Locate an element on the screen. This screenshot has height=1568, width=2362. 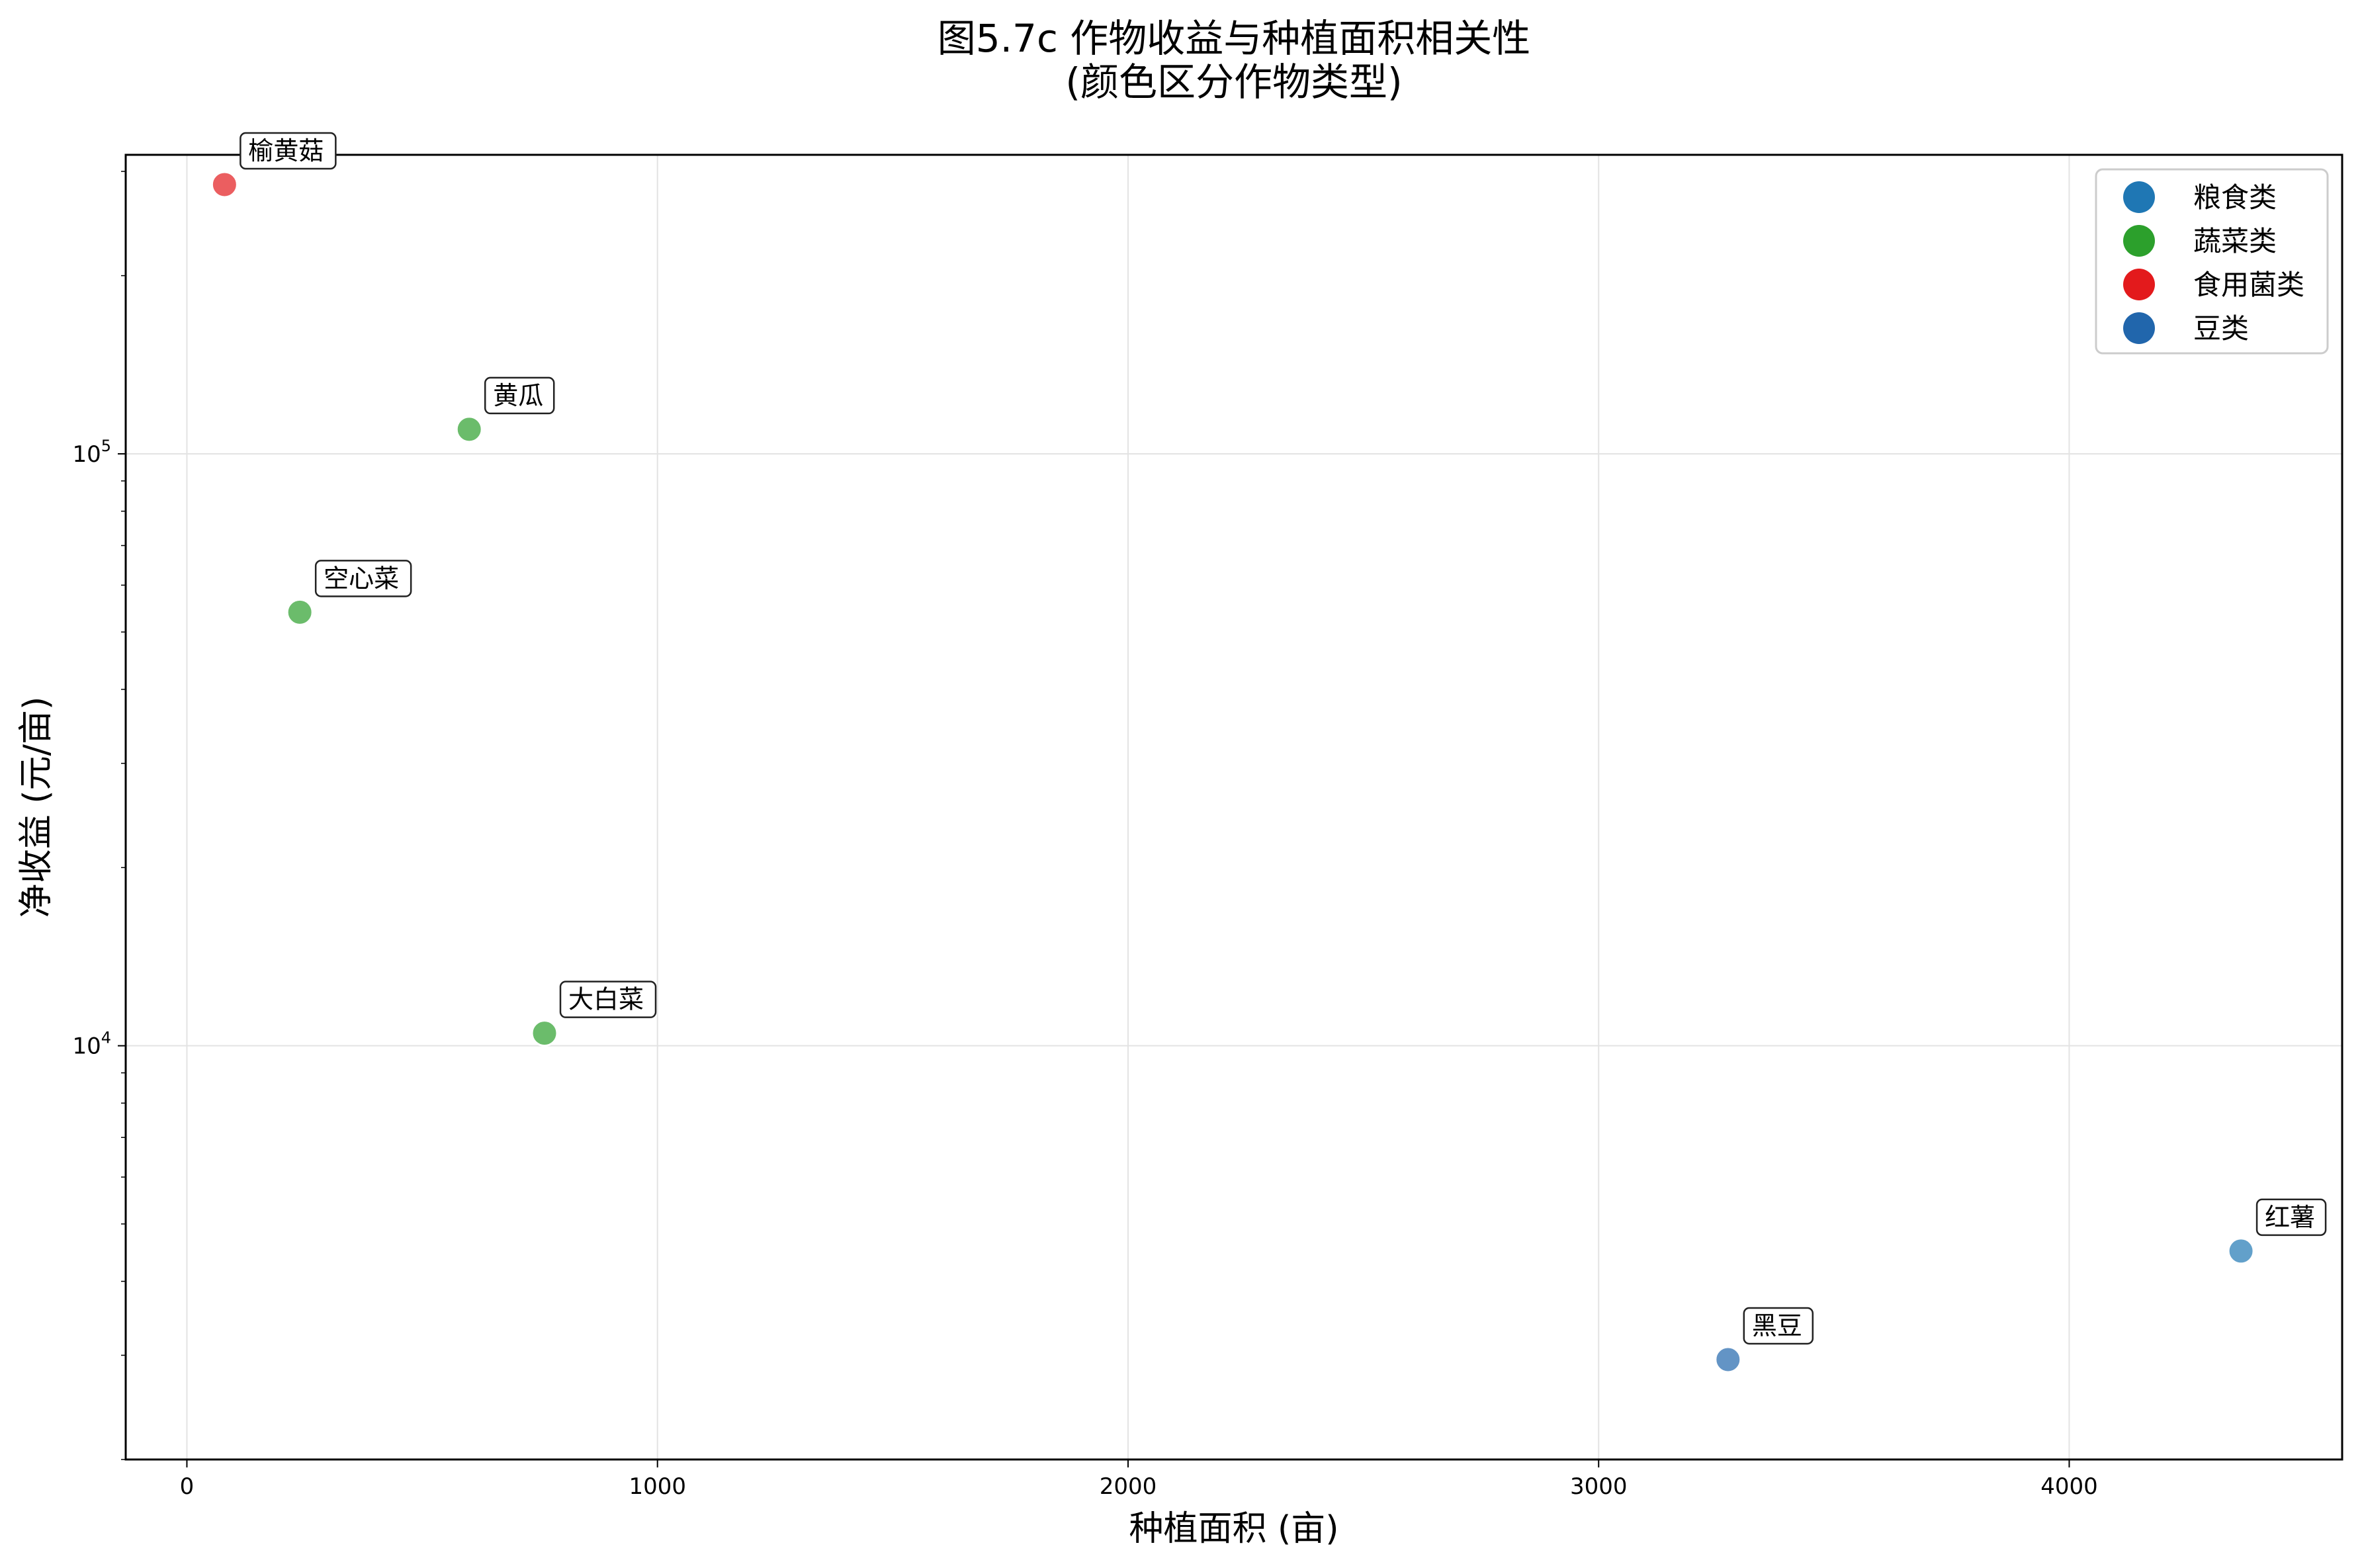
point-label: 红薯 is located at coordinates (2290, 1218).